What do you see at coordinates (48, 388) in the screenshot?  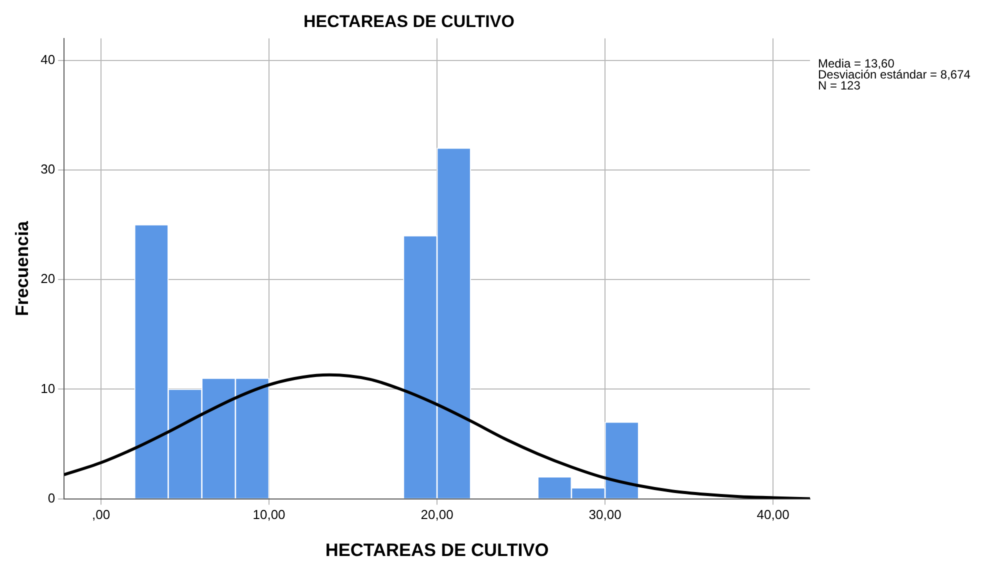 I see `y-tick-label: 10` at bounding box center [48, 388].